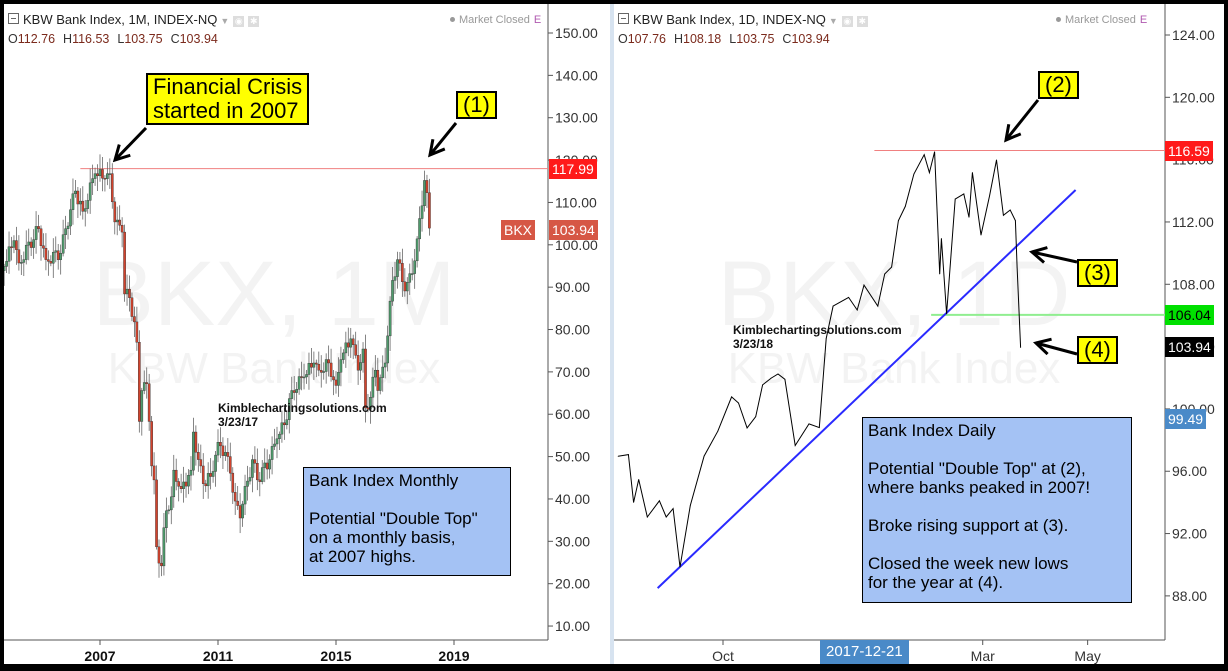 The image size is (1228, 671). What do you see at coordinates (864, 652) in the screenshot?
I see `crosshair-date-label: 2017-12-21` at bounding box center [864, 652].